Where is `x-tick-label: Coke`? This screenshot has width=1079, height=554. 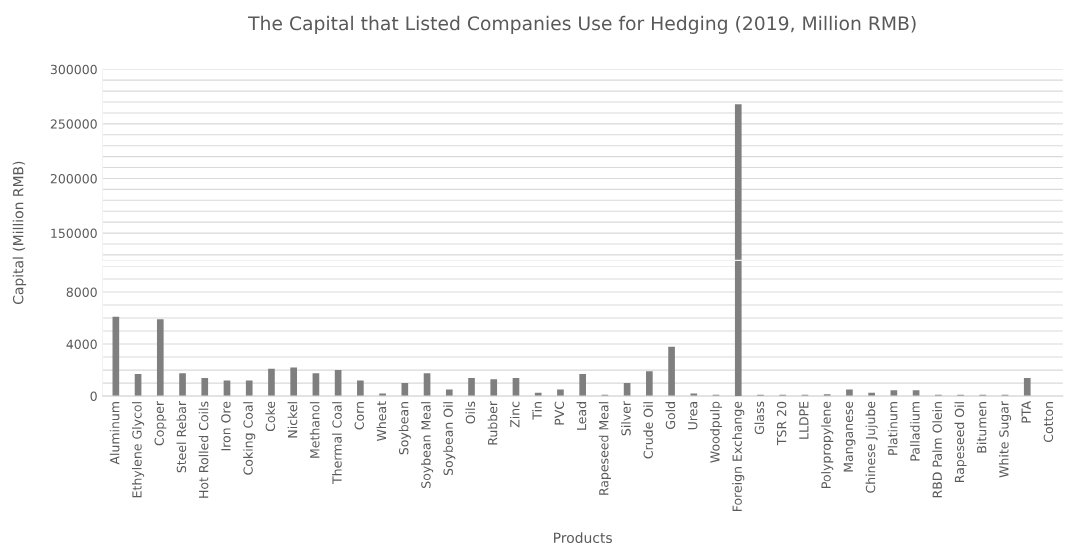
x-tick-label: Coke is located at coordinates (270, 416).